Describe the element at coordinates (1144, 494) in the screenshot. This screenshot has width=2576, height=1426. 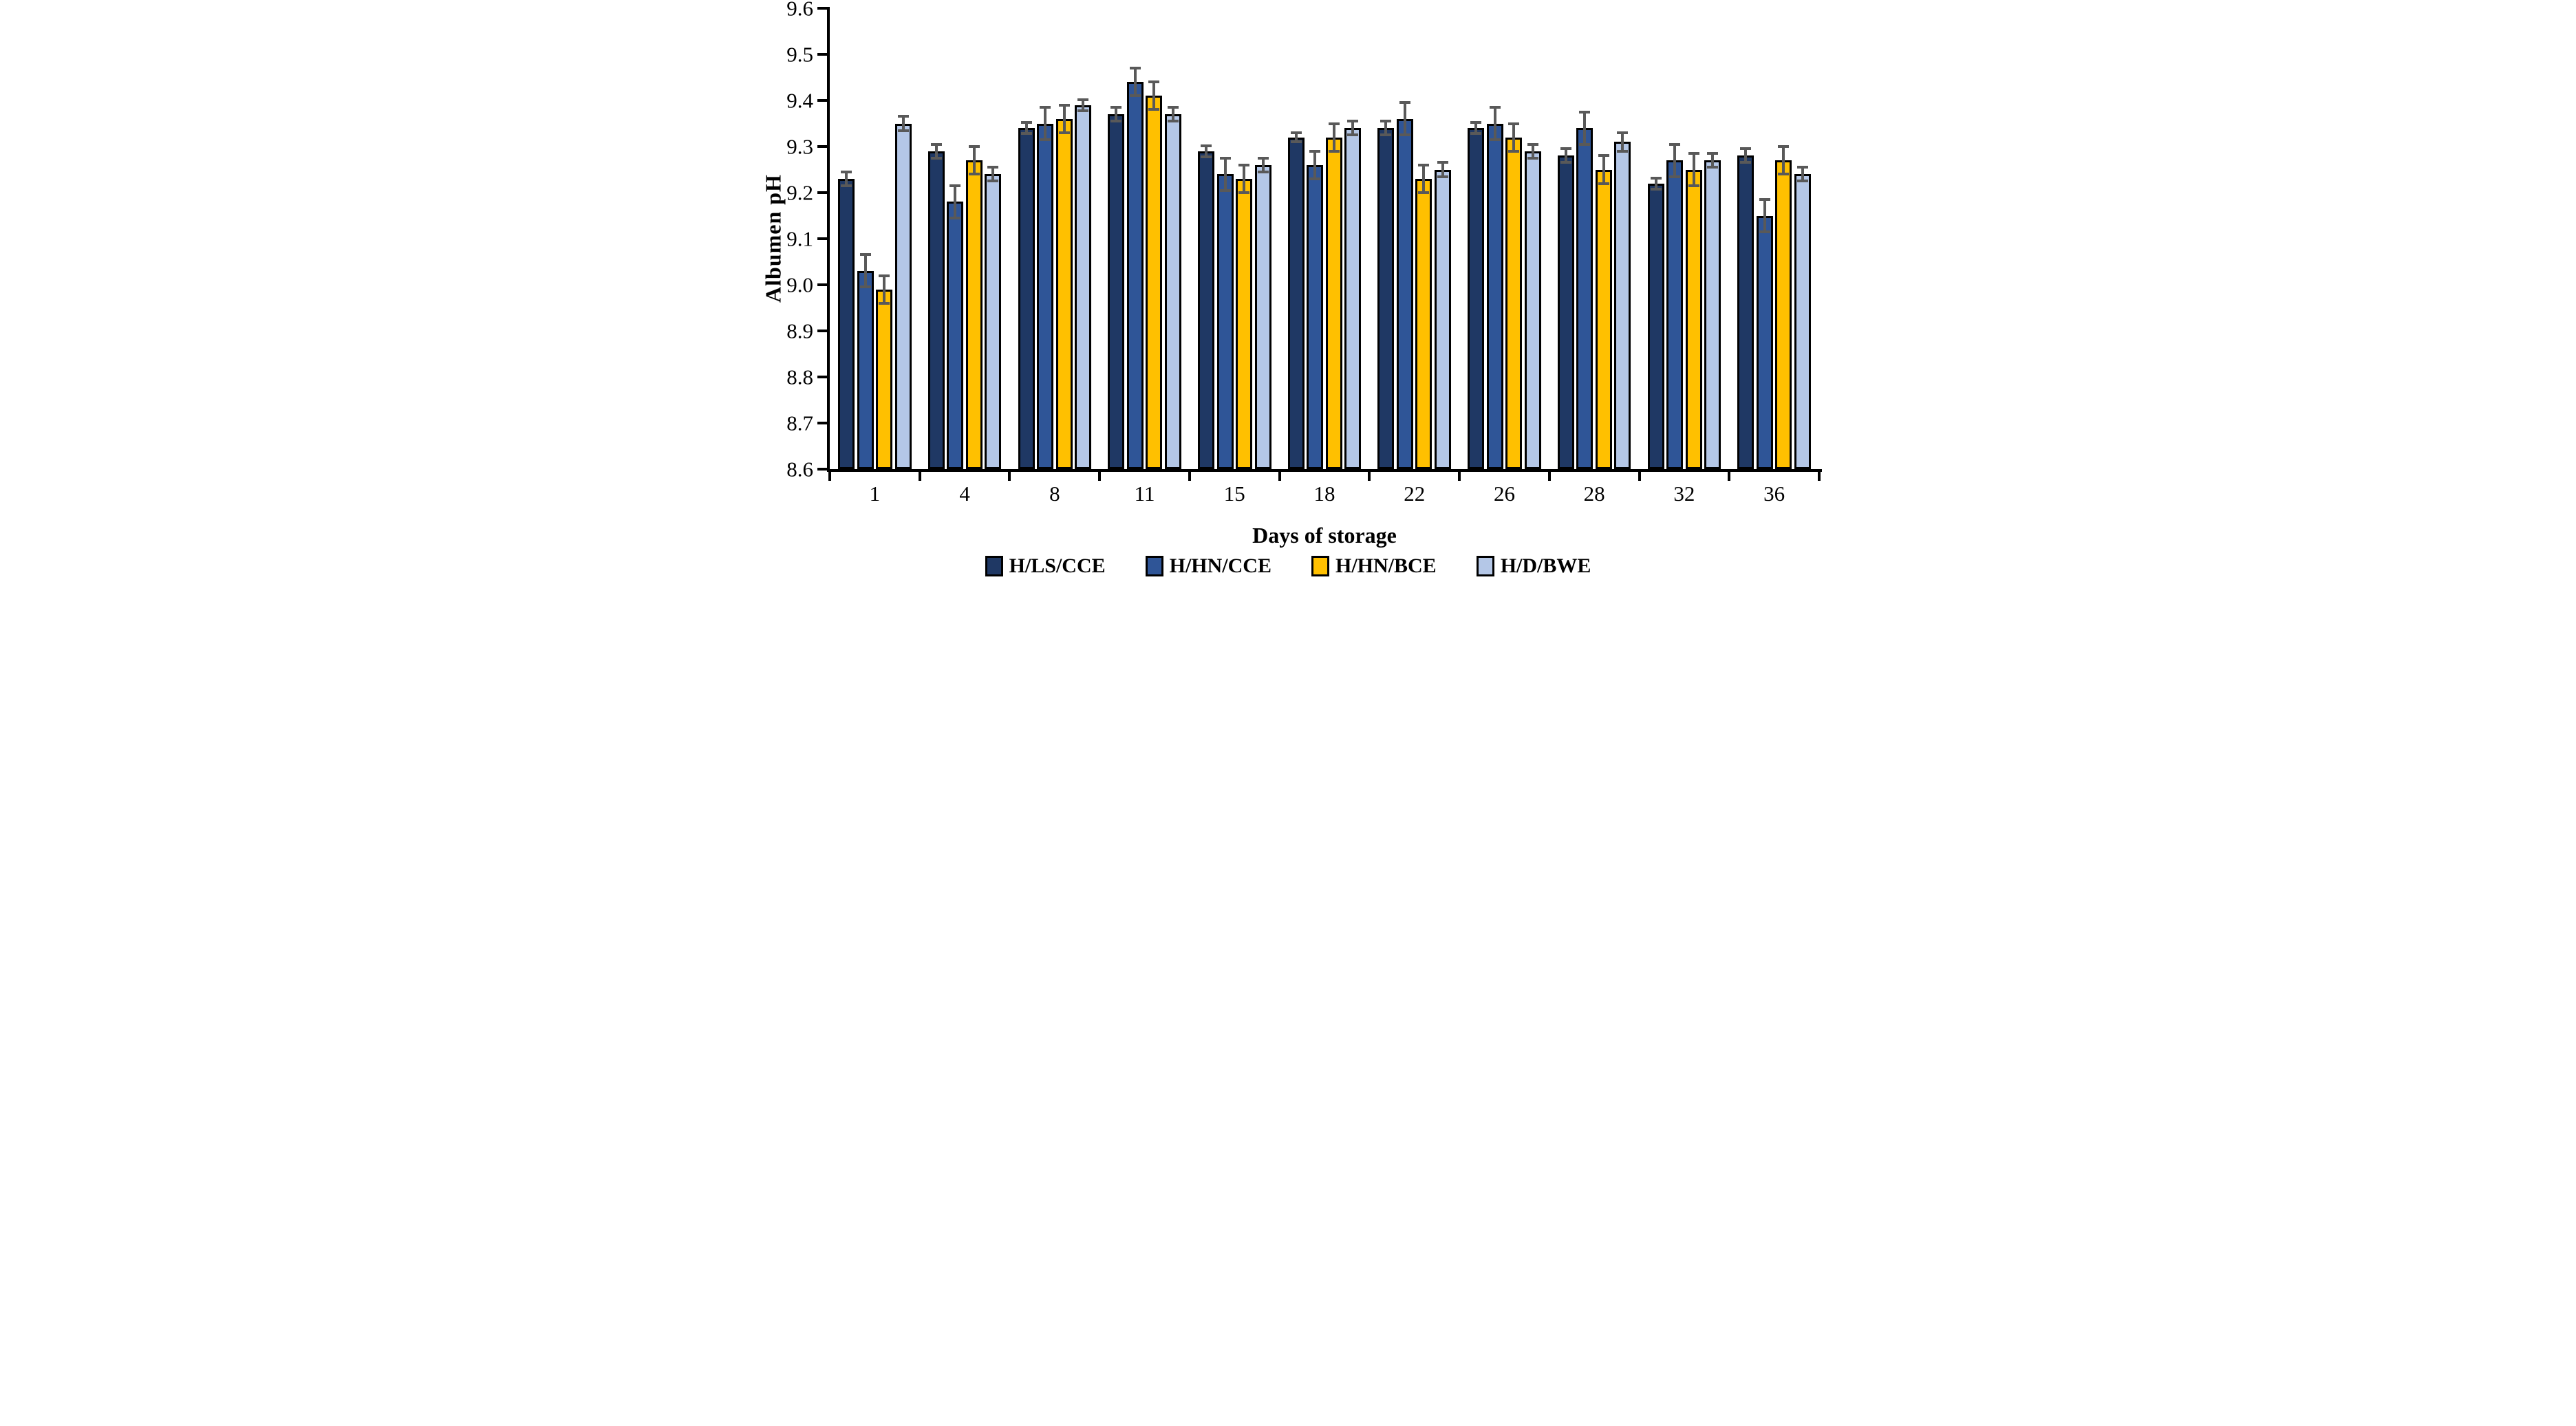
I see `x-axis-category-label: 11` at that location.